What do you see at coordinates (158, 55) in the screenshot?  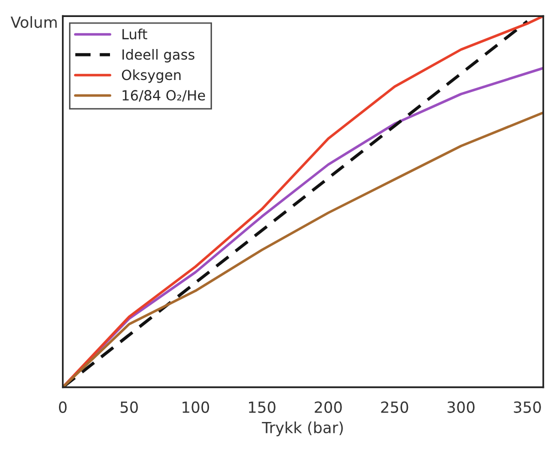 I see `legend-label: Ideell gass` at bounding box center [158, 55].